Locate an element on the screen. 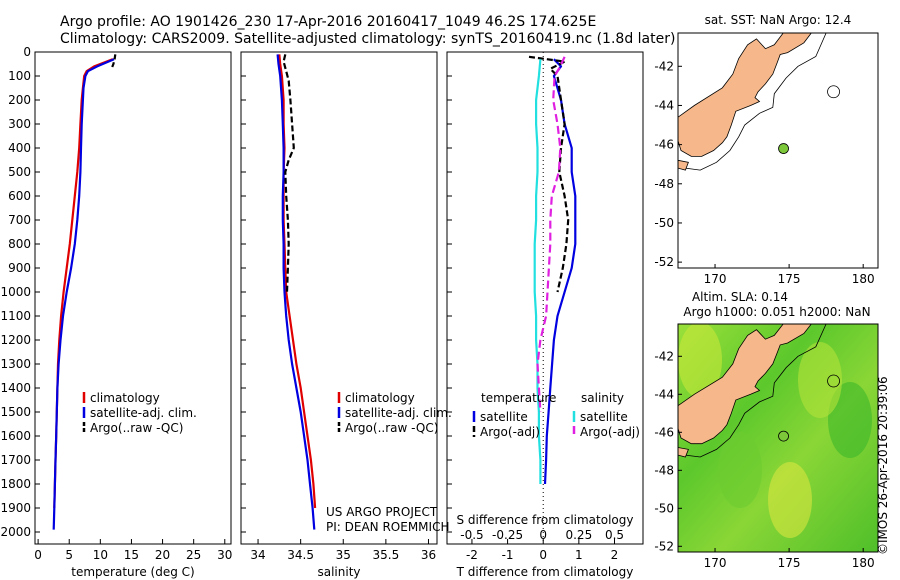 This screenshot has height=580, width=900. temperature-group-title: temperature is located at coordinates (518, 398).